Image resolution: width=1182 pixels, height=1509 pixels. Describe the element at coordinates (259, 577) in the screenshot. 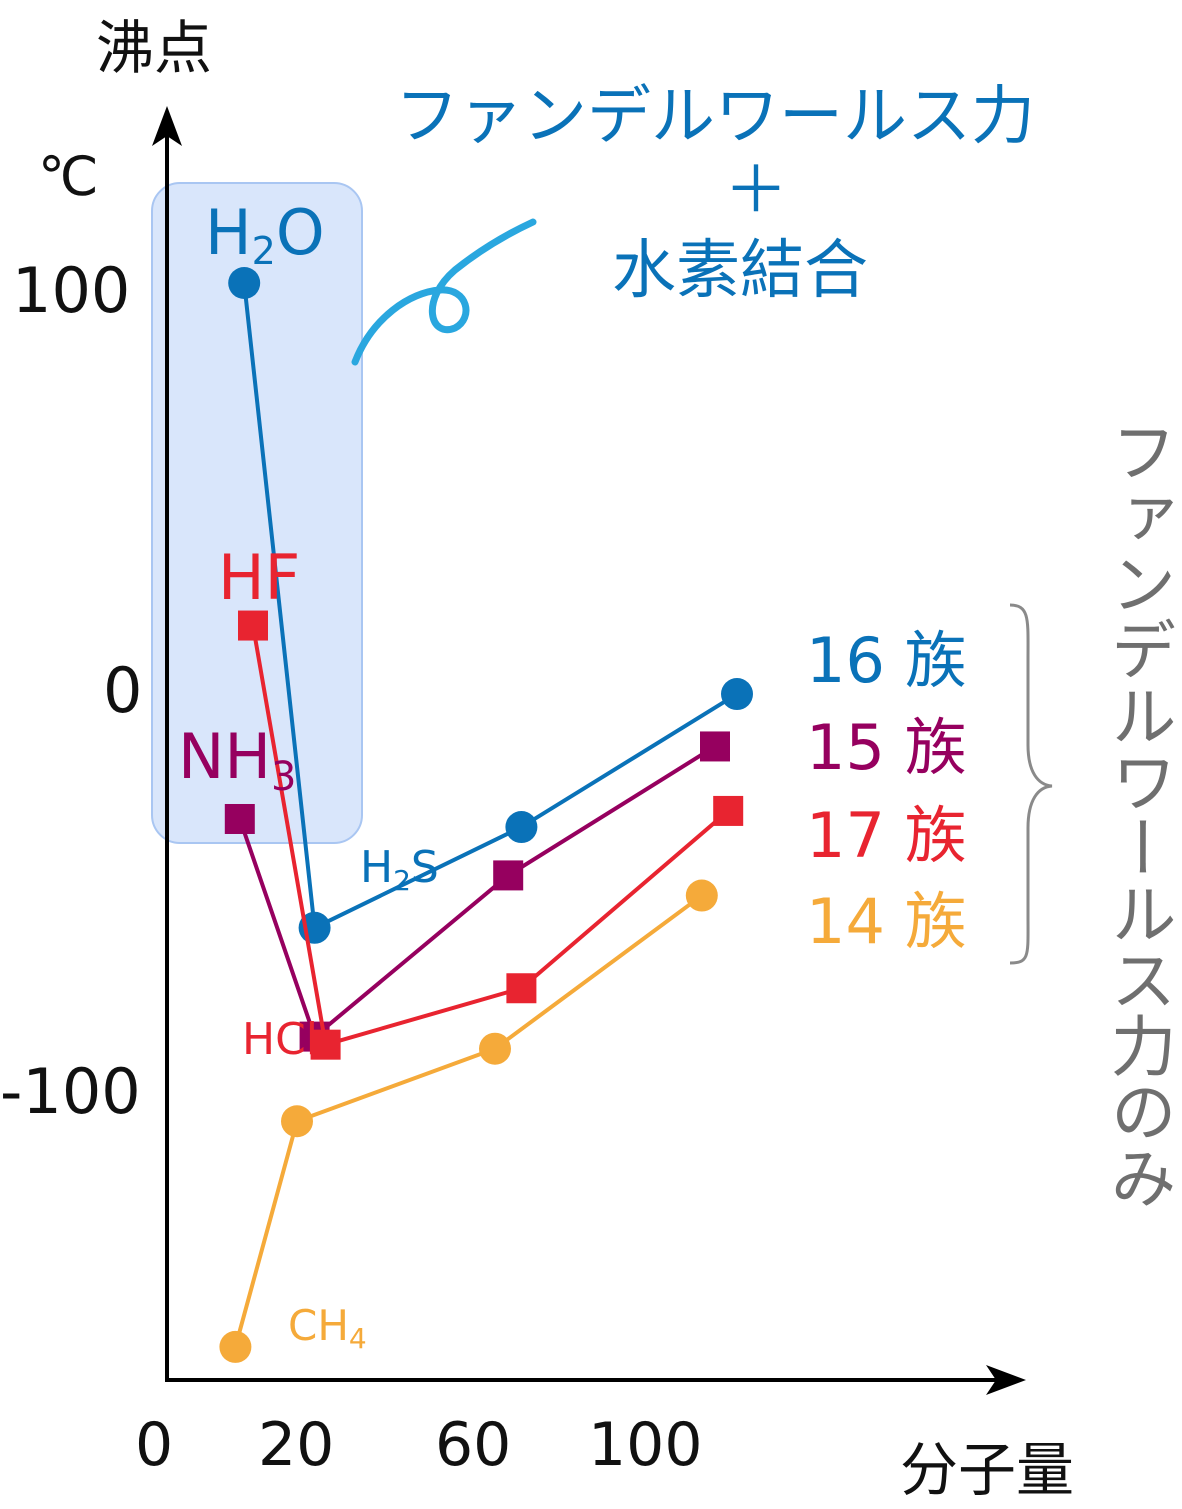

I see `label-hf: HF` at that location.